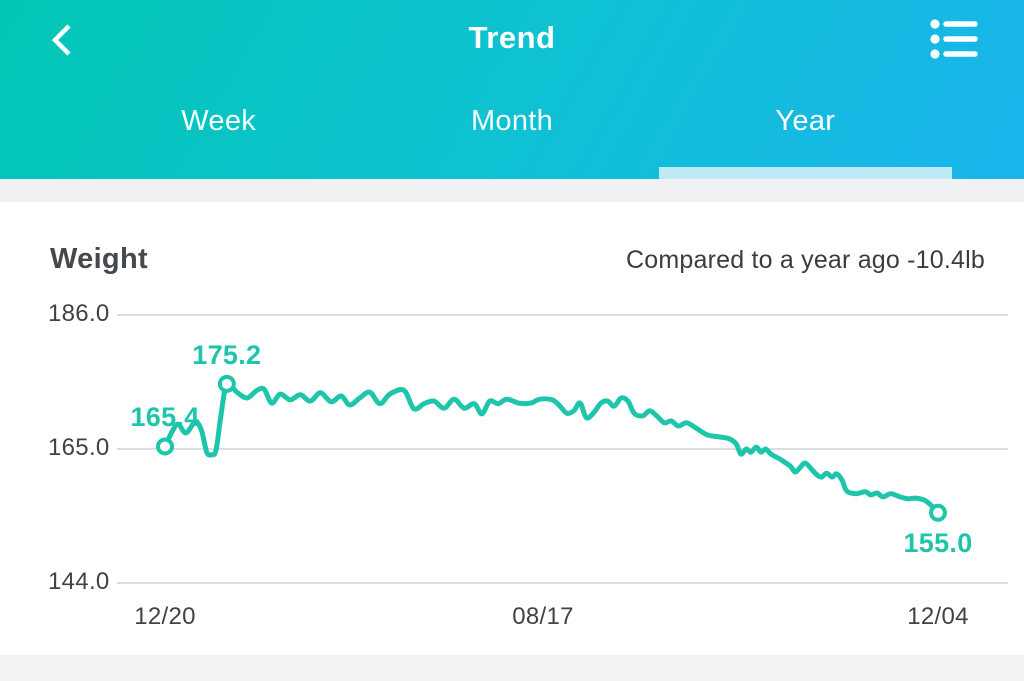 This screenshot has height=681, width=1024. What do you see at coordinates (543, 616) in the screenshot?
I see `x-axis-tick: 08/17` at bounding box center [543, 616].